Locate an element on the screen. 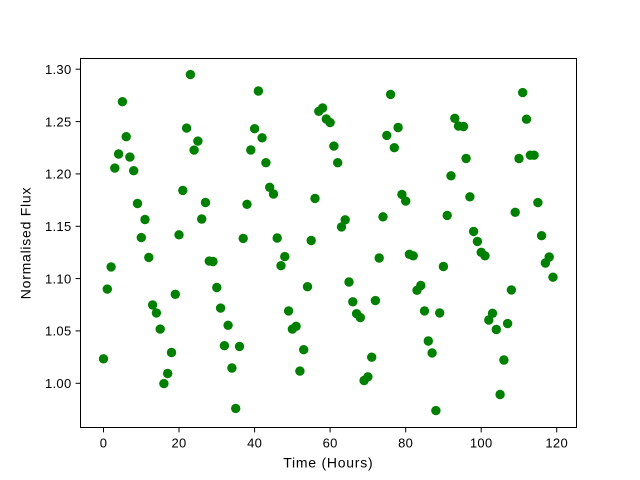 Image resolution: width=640 pixels, height=480 pixels. svg-text: 60 is located at coordinates (330, 442).